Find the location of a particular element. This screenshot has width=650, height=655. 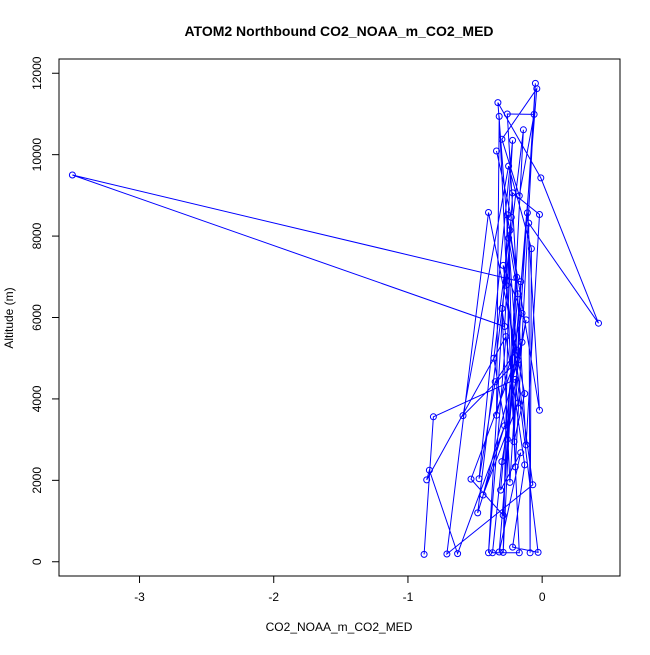

y-axis: 0 2000 4000 6000 8000 10000 12000 is located at coordinates (45, 310).